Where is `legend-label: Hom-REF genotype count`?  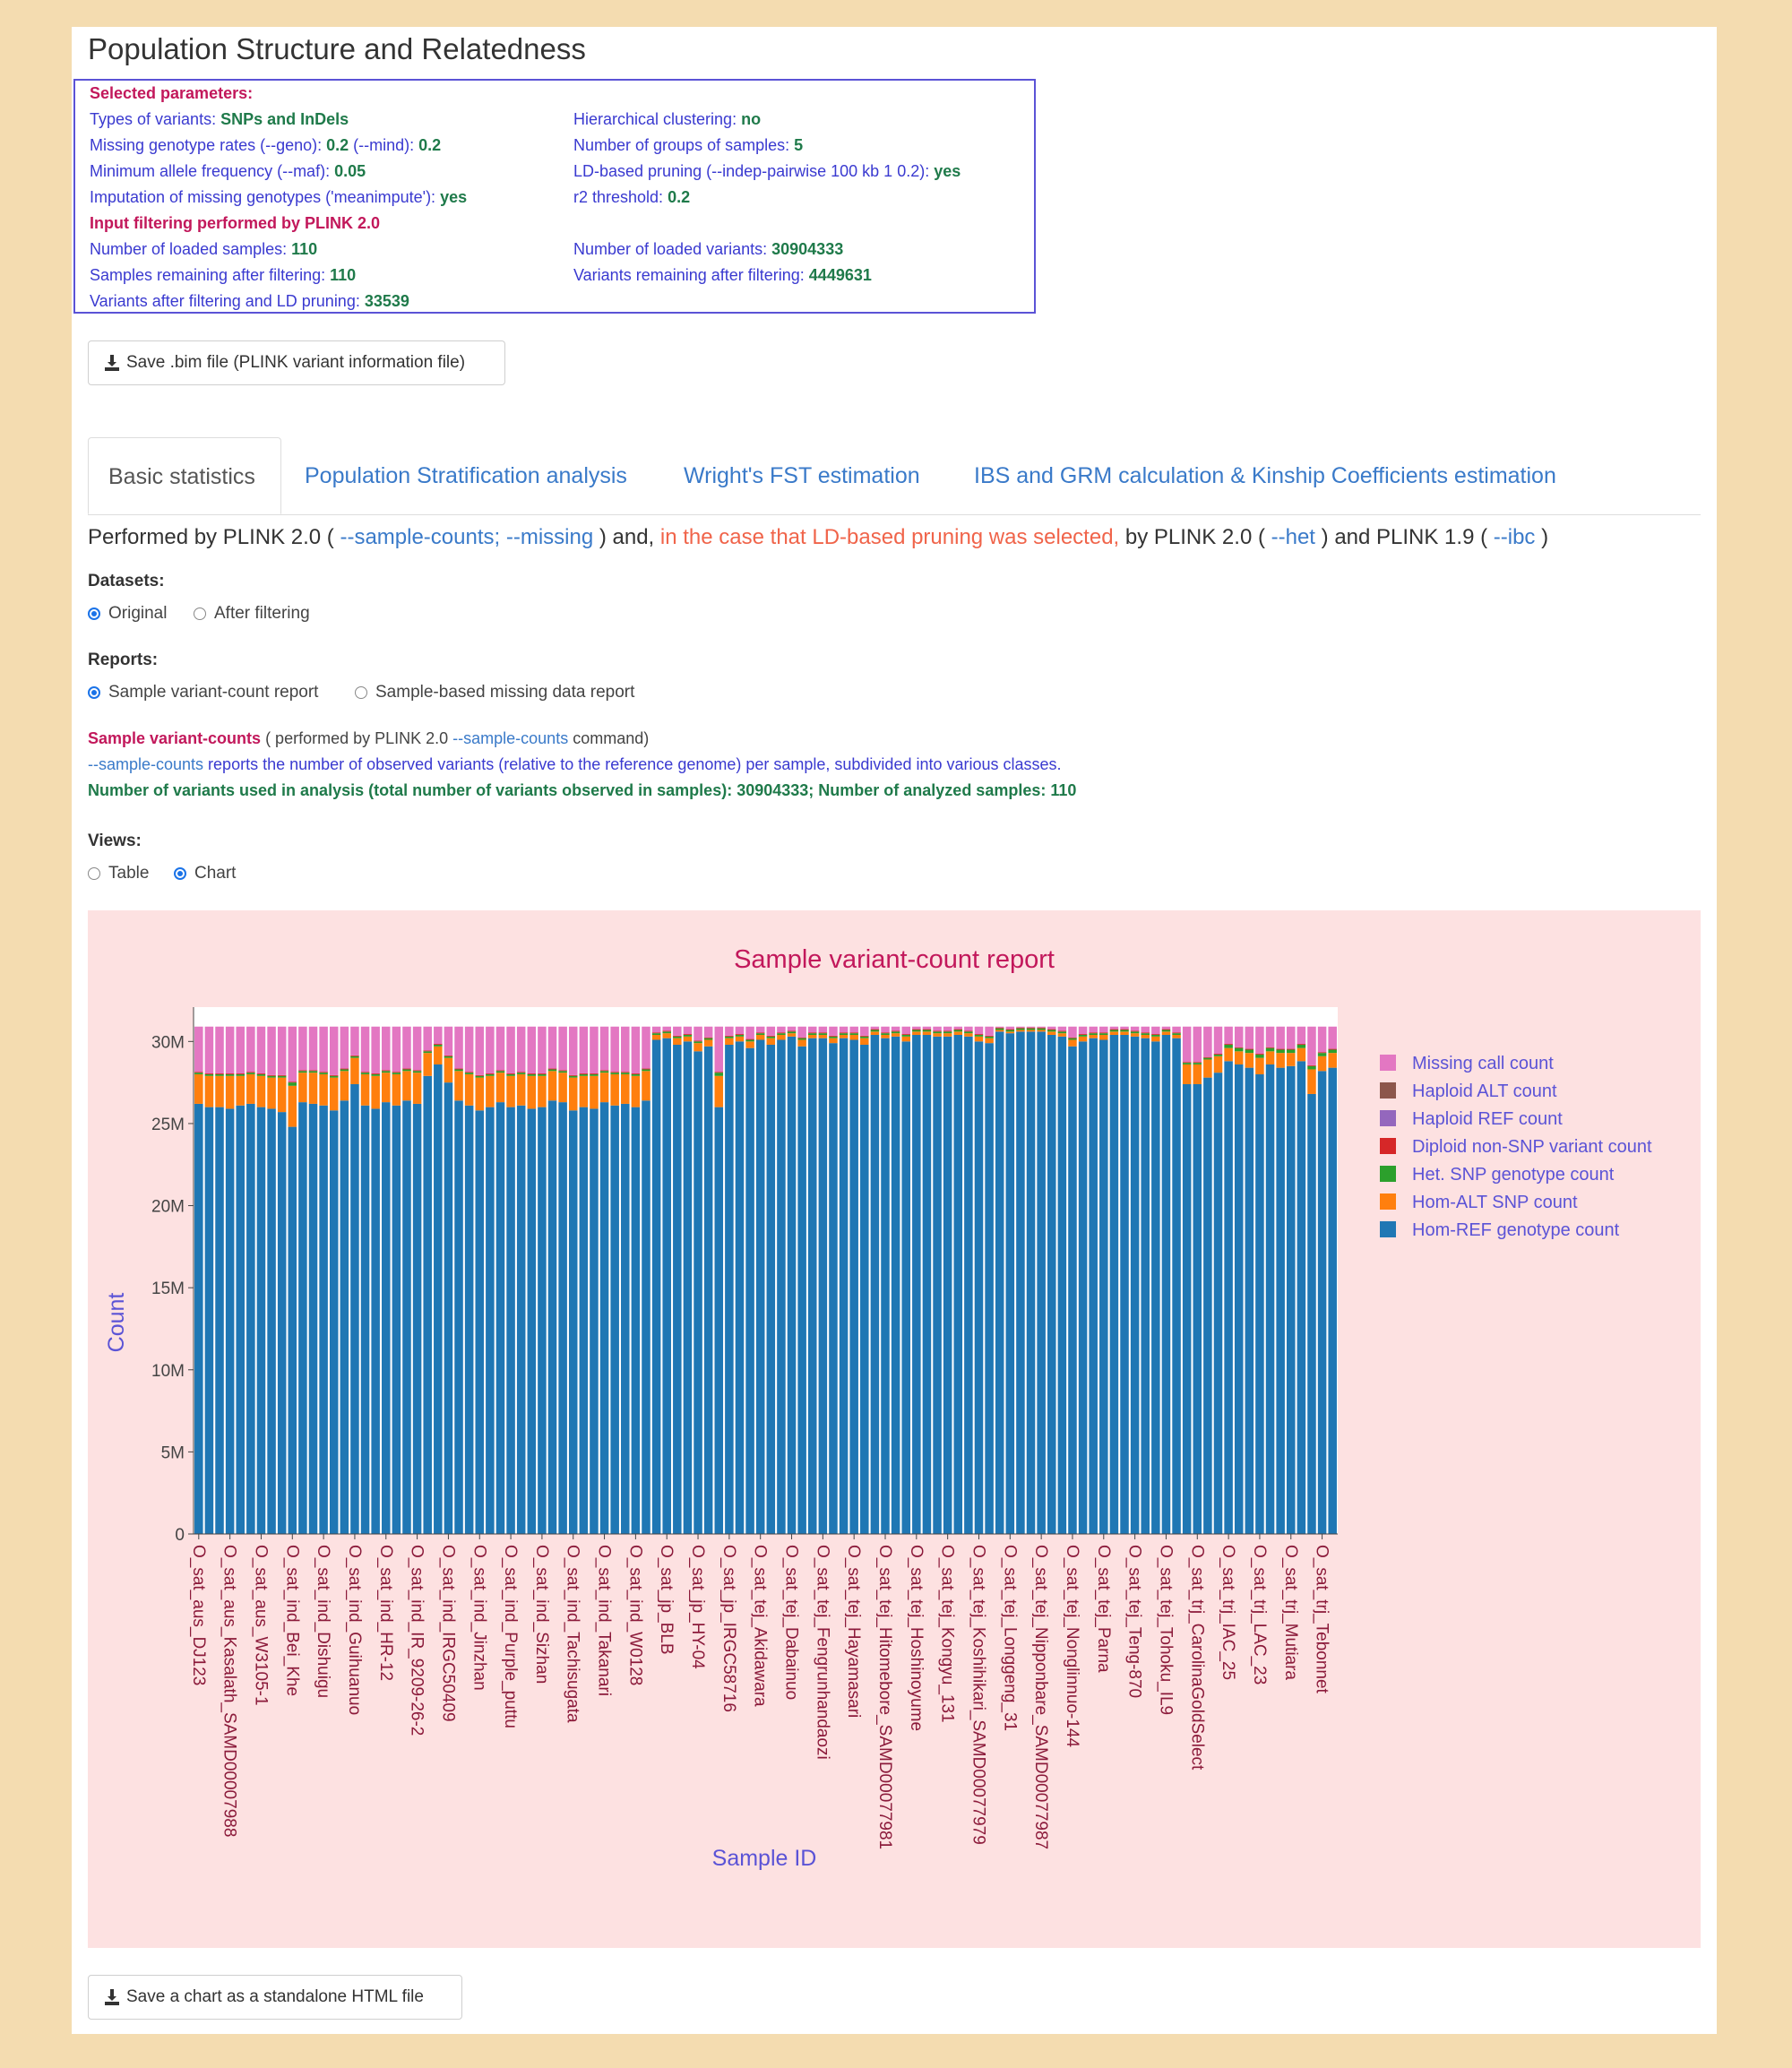 legend-label: Hom-REF genotype count is located at coordinates (1516, 1230).